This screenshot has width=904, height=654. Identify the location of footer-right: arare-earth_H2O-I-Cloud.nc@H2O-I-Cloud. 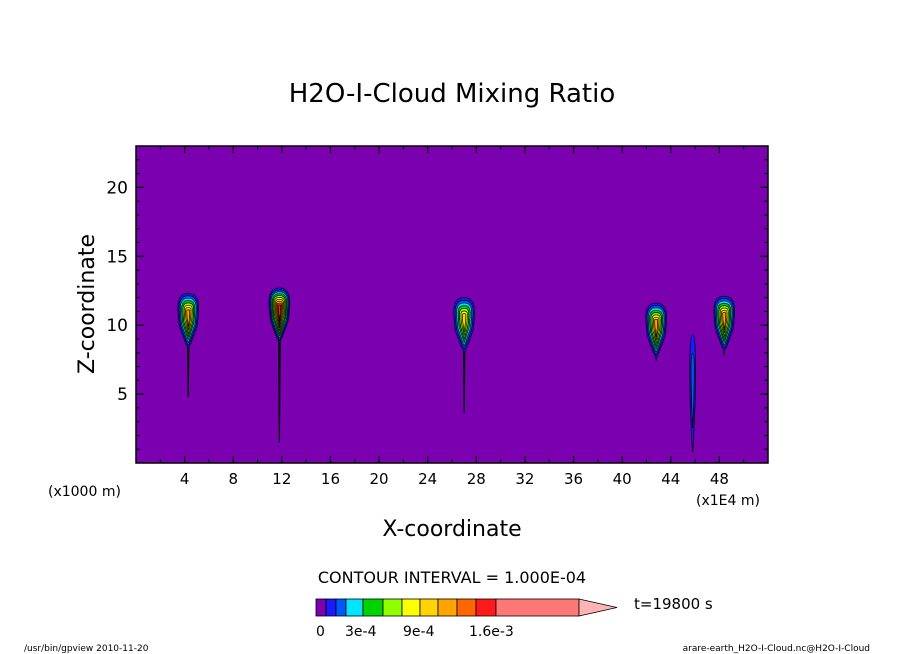
(776, 649).